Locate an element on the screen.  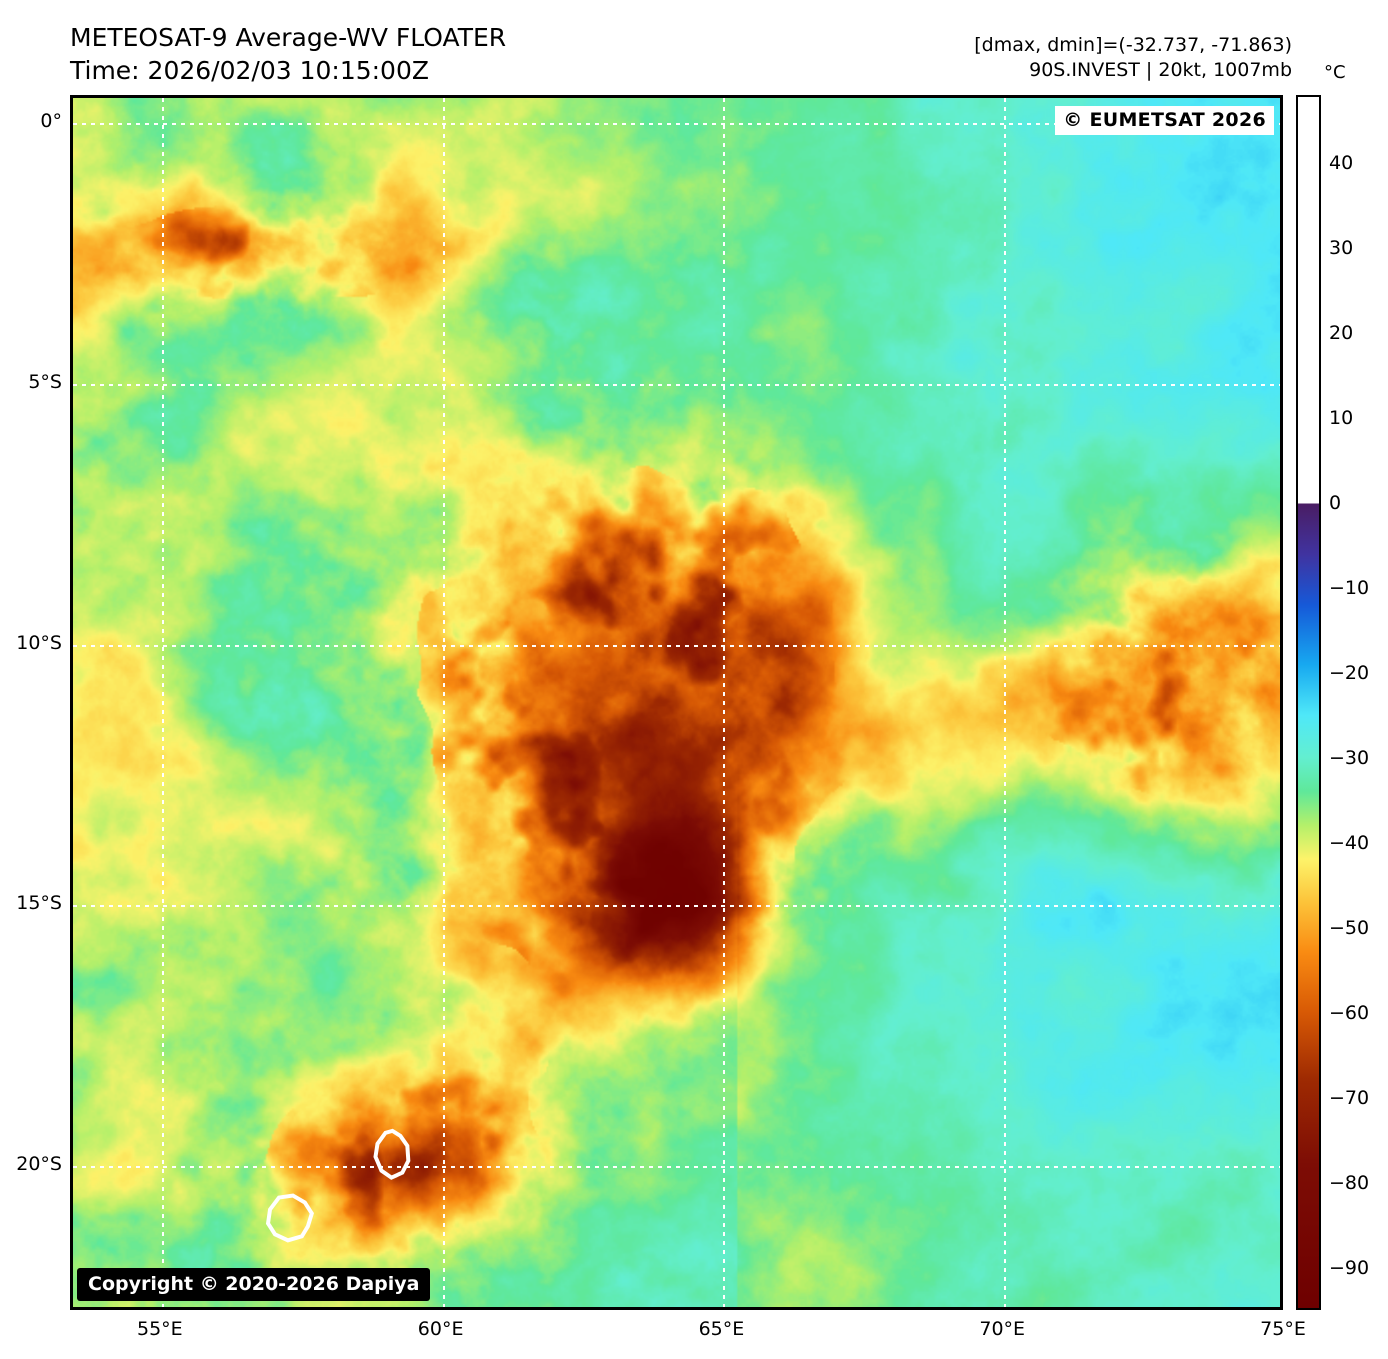
colorbar-tick-label: 40 is located at coordinates (1341, 162).